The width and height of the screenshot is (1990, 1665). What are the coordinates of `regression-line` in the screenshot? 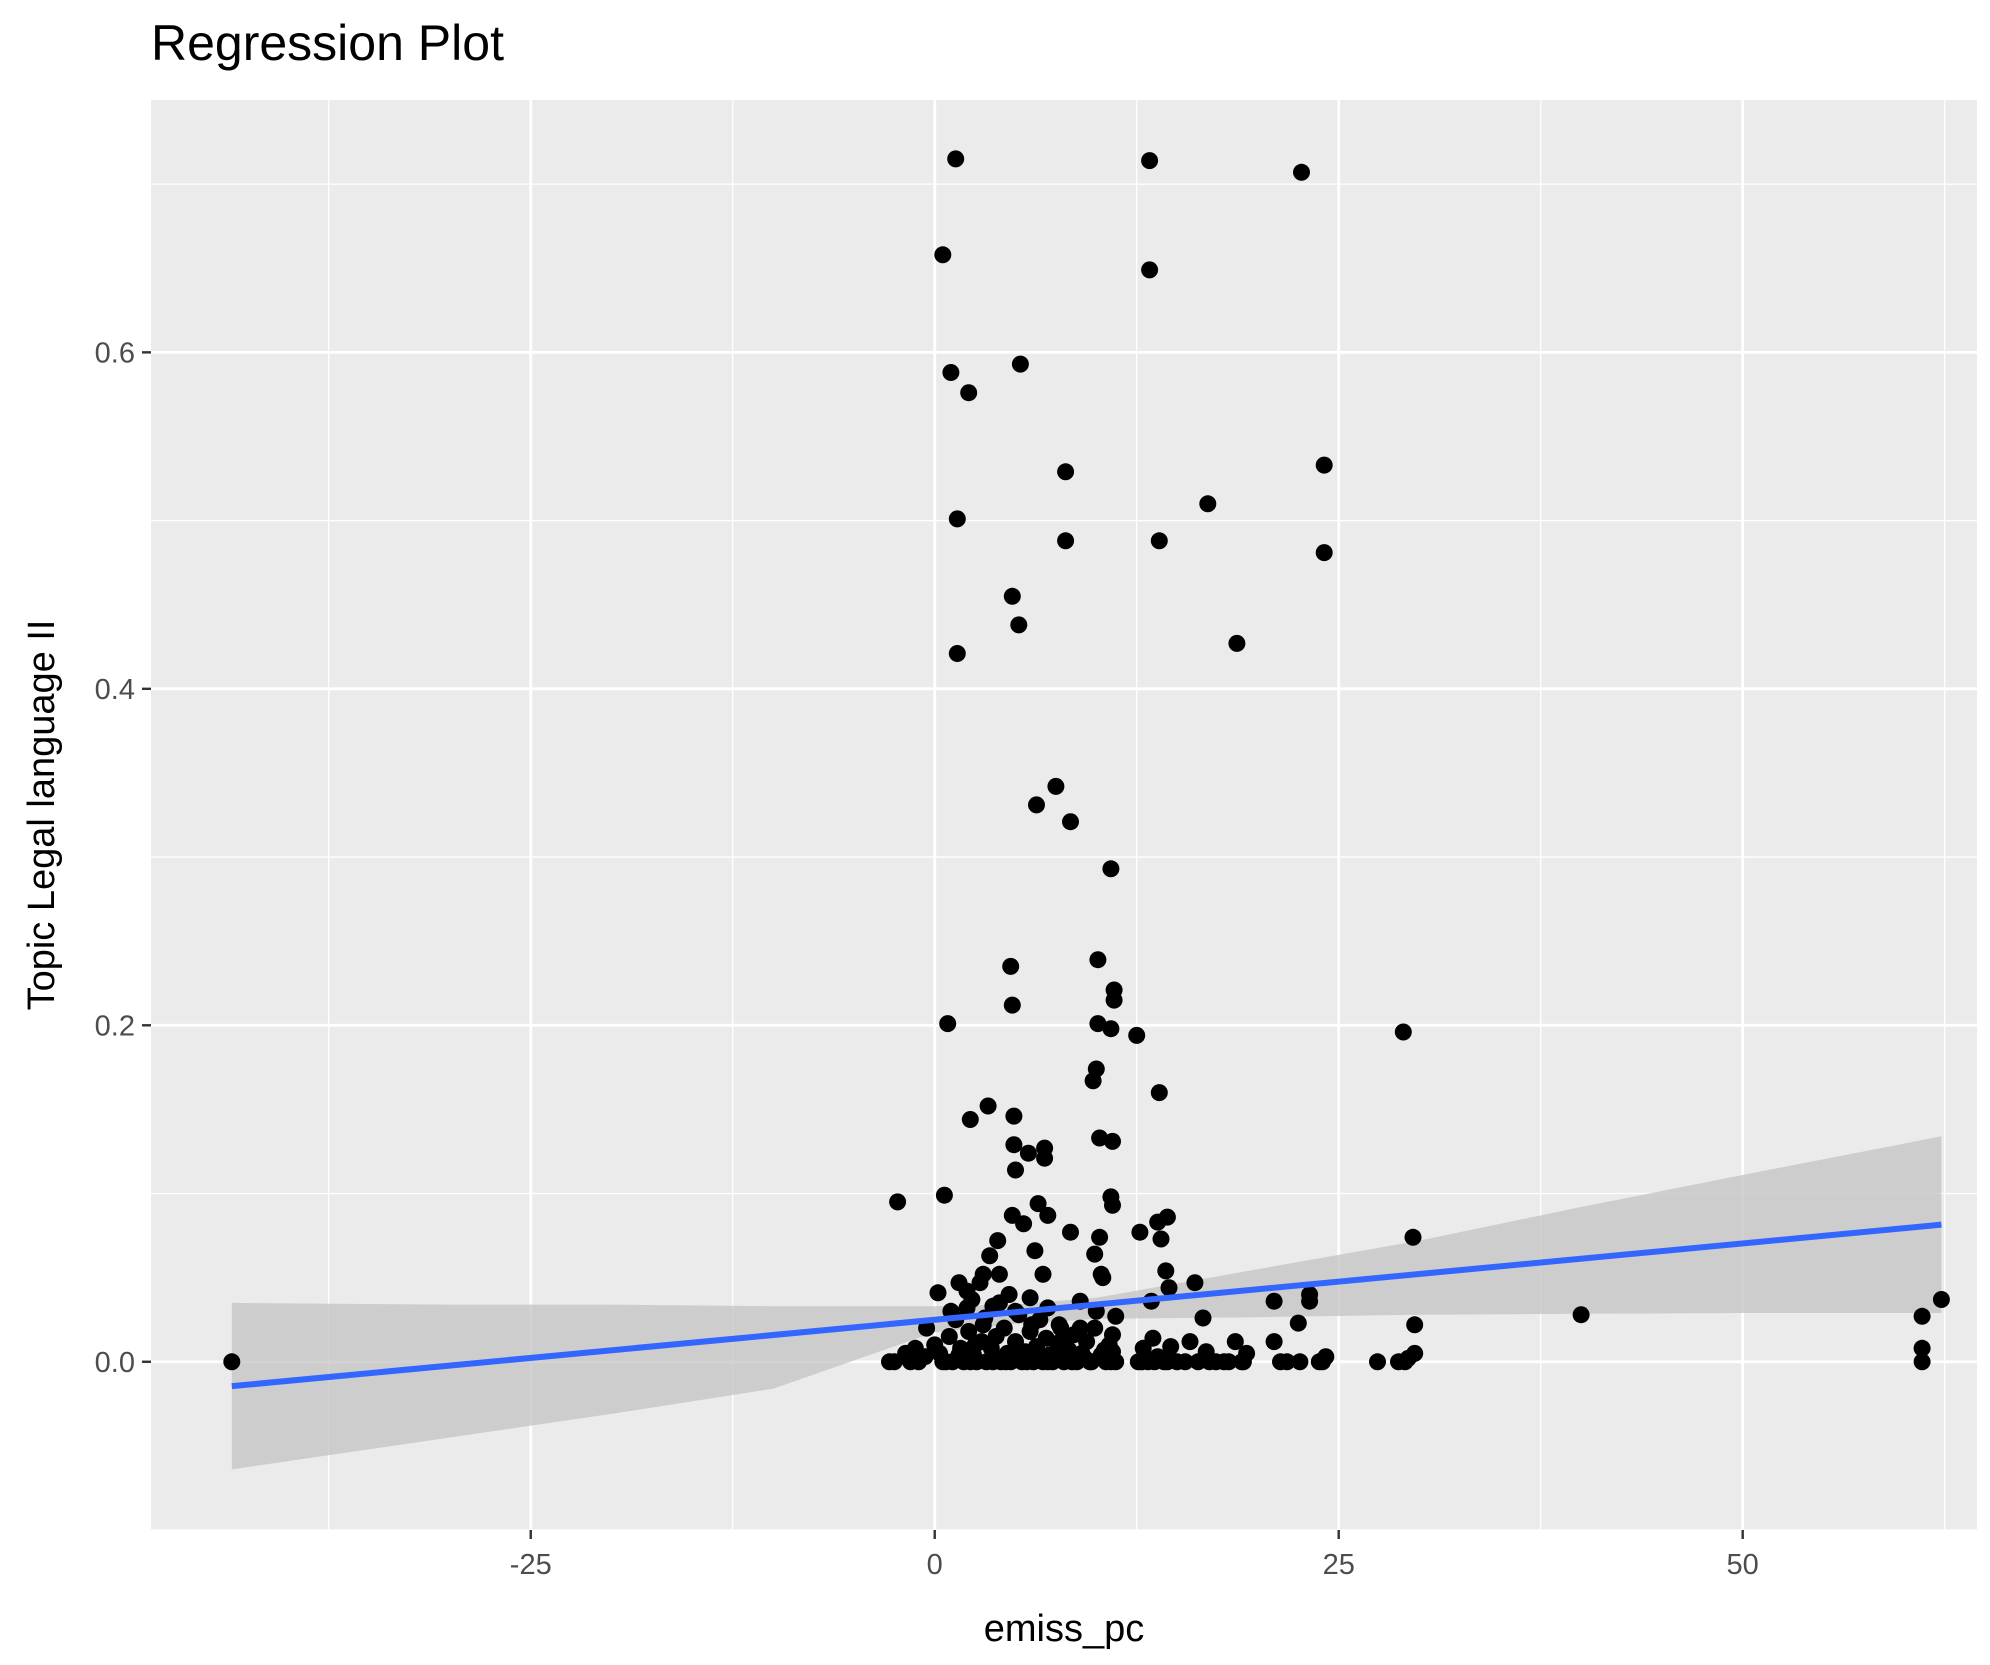 It's located at (1086, 1305).